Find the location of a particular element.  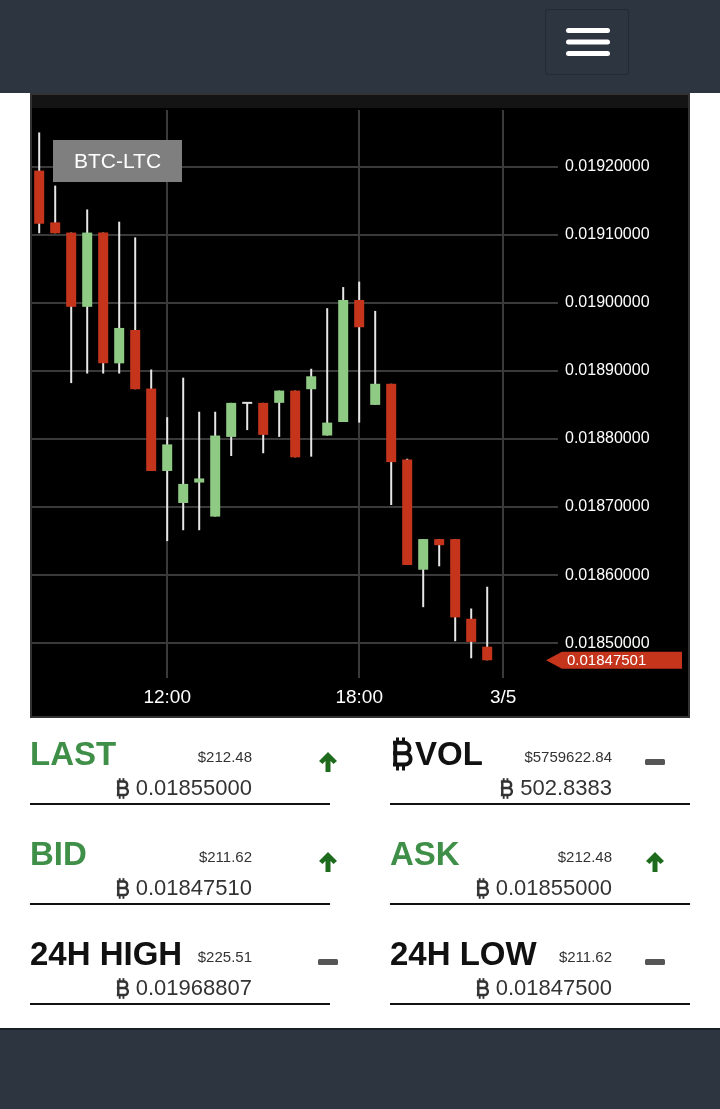

text: ASK is located at coordinates (425, 854).